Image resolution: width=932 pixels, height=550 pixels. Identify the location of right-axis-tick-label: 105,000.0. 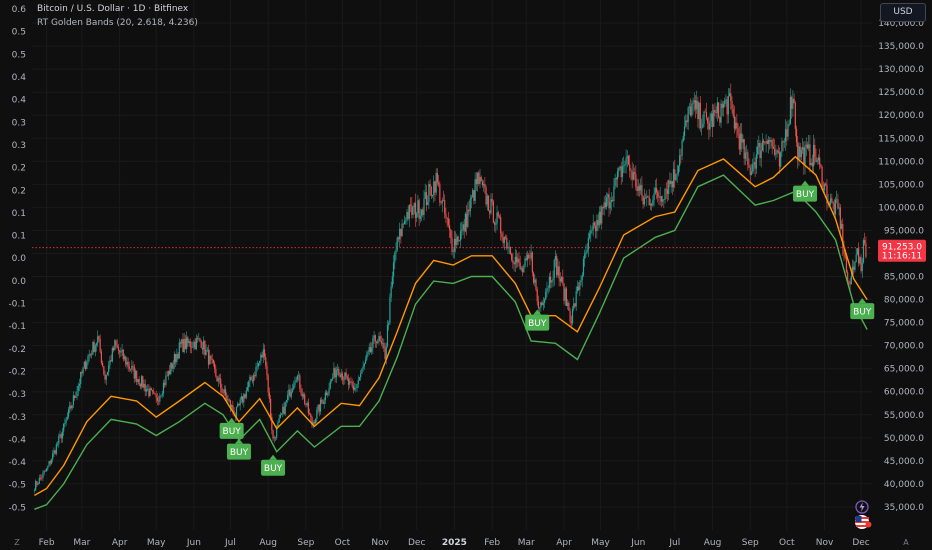
(901, 185).